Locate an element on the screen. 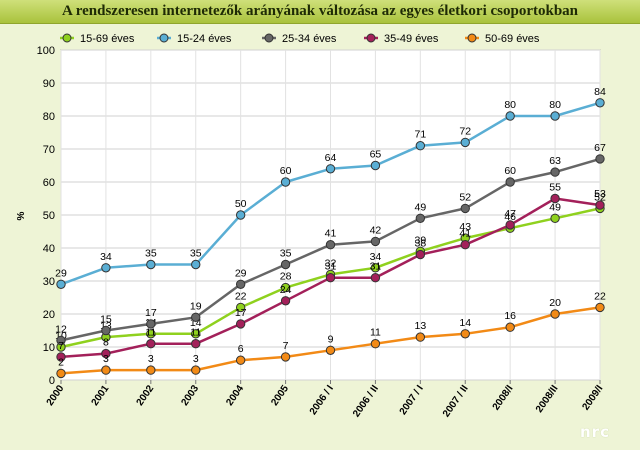 This screenshot has width=640, height=450. y-tick-label: 90 is located at coordinates (49, 84).